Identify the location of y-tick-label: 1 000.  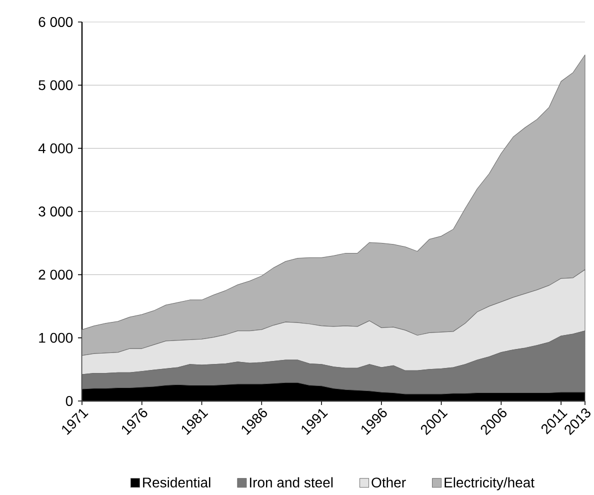
(56, 337).